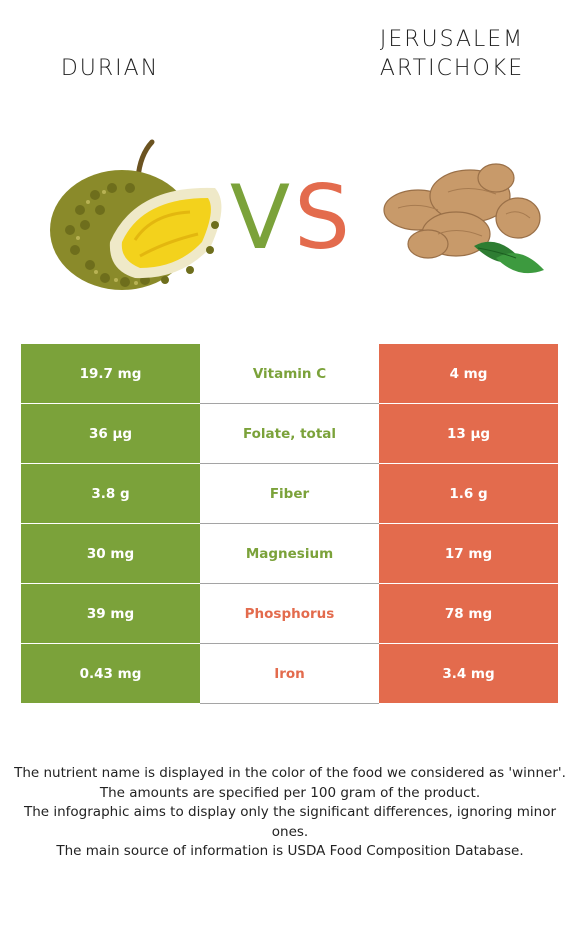 The image size is (580, 934). I want to click on right-value: 3.4 mg, so click(468, 674).